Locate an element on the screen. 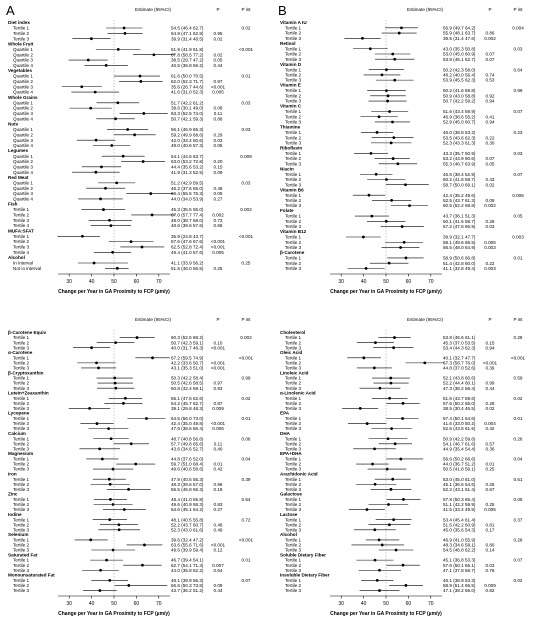 This screenshot has height=624, width=550. group-label: Whole Grains is located at coordinates (23, 97).